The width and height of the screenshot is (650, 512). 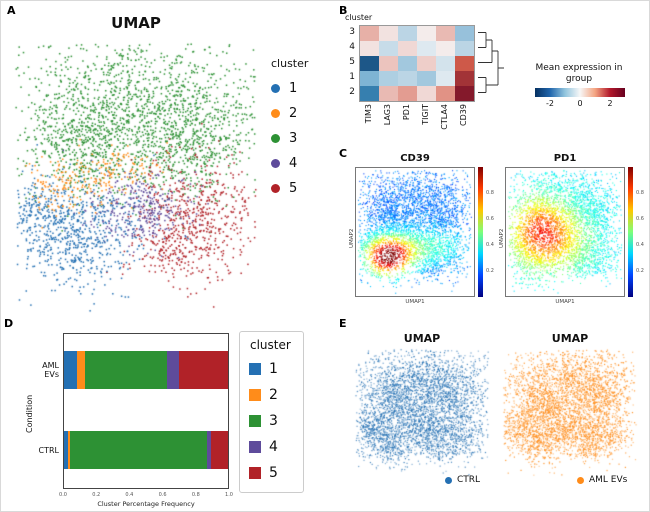 I want to click on legend-item-cluster-3: 3, so click(x=289, y=138).